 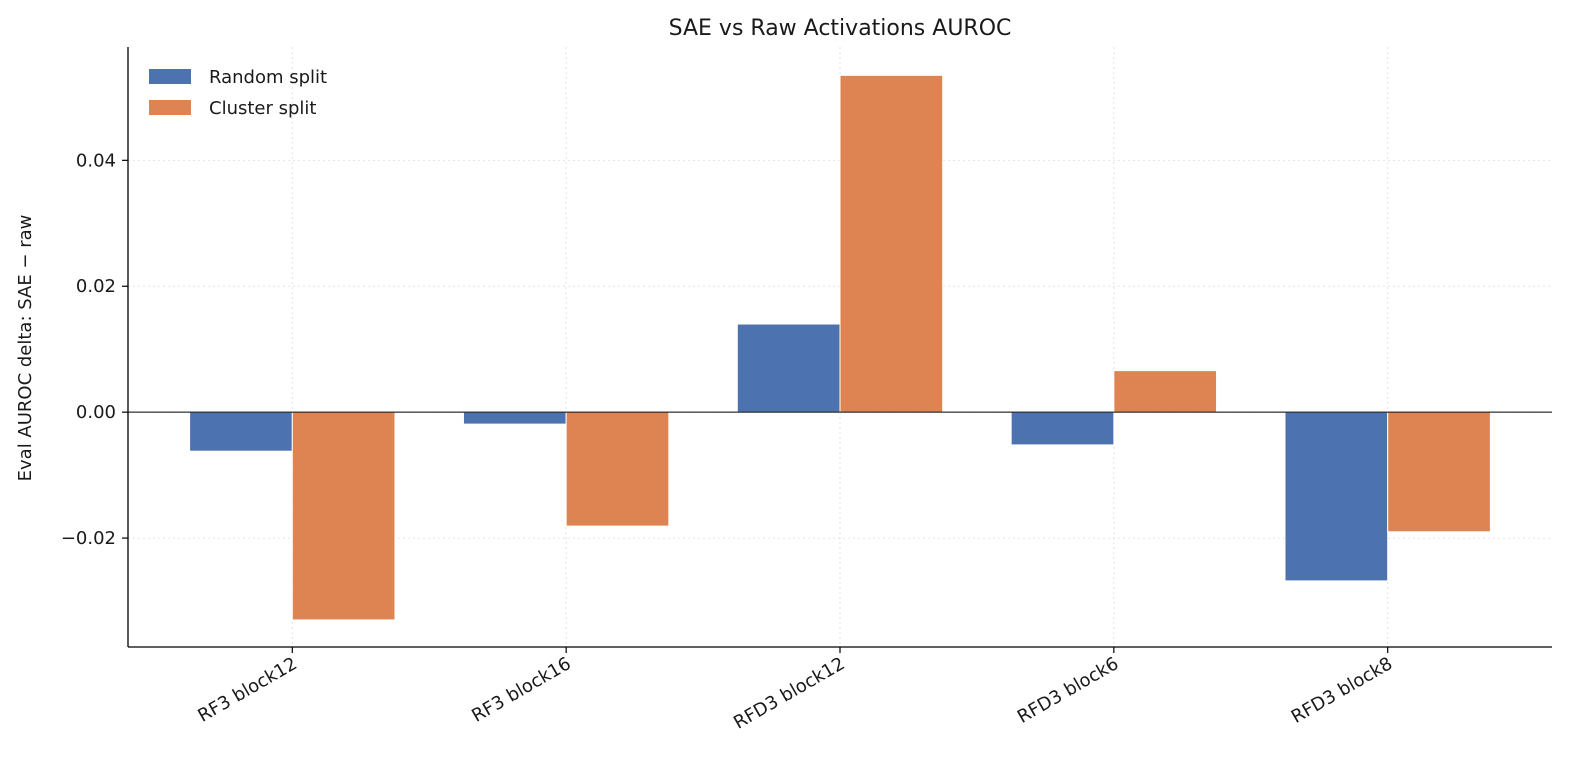 I want to click on y-tick-label: −0.02, so click(x=88, y=538).